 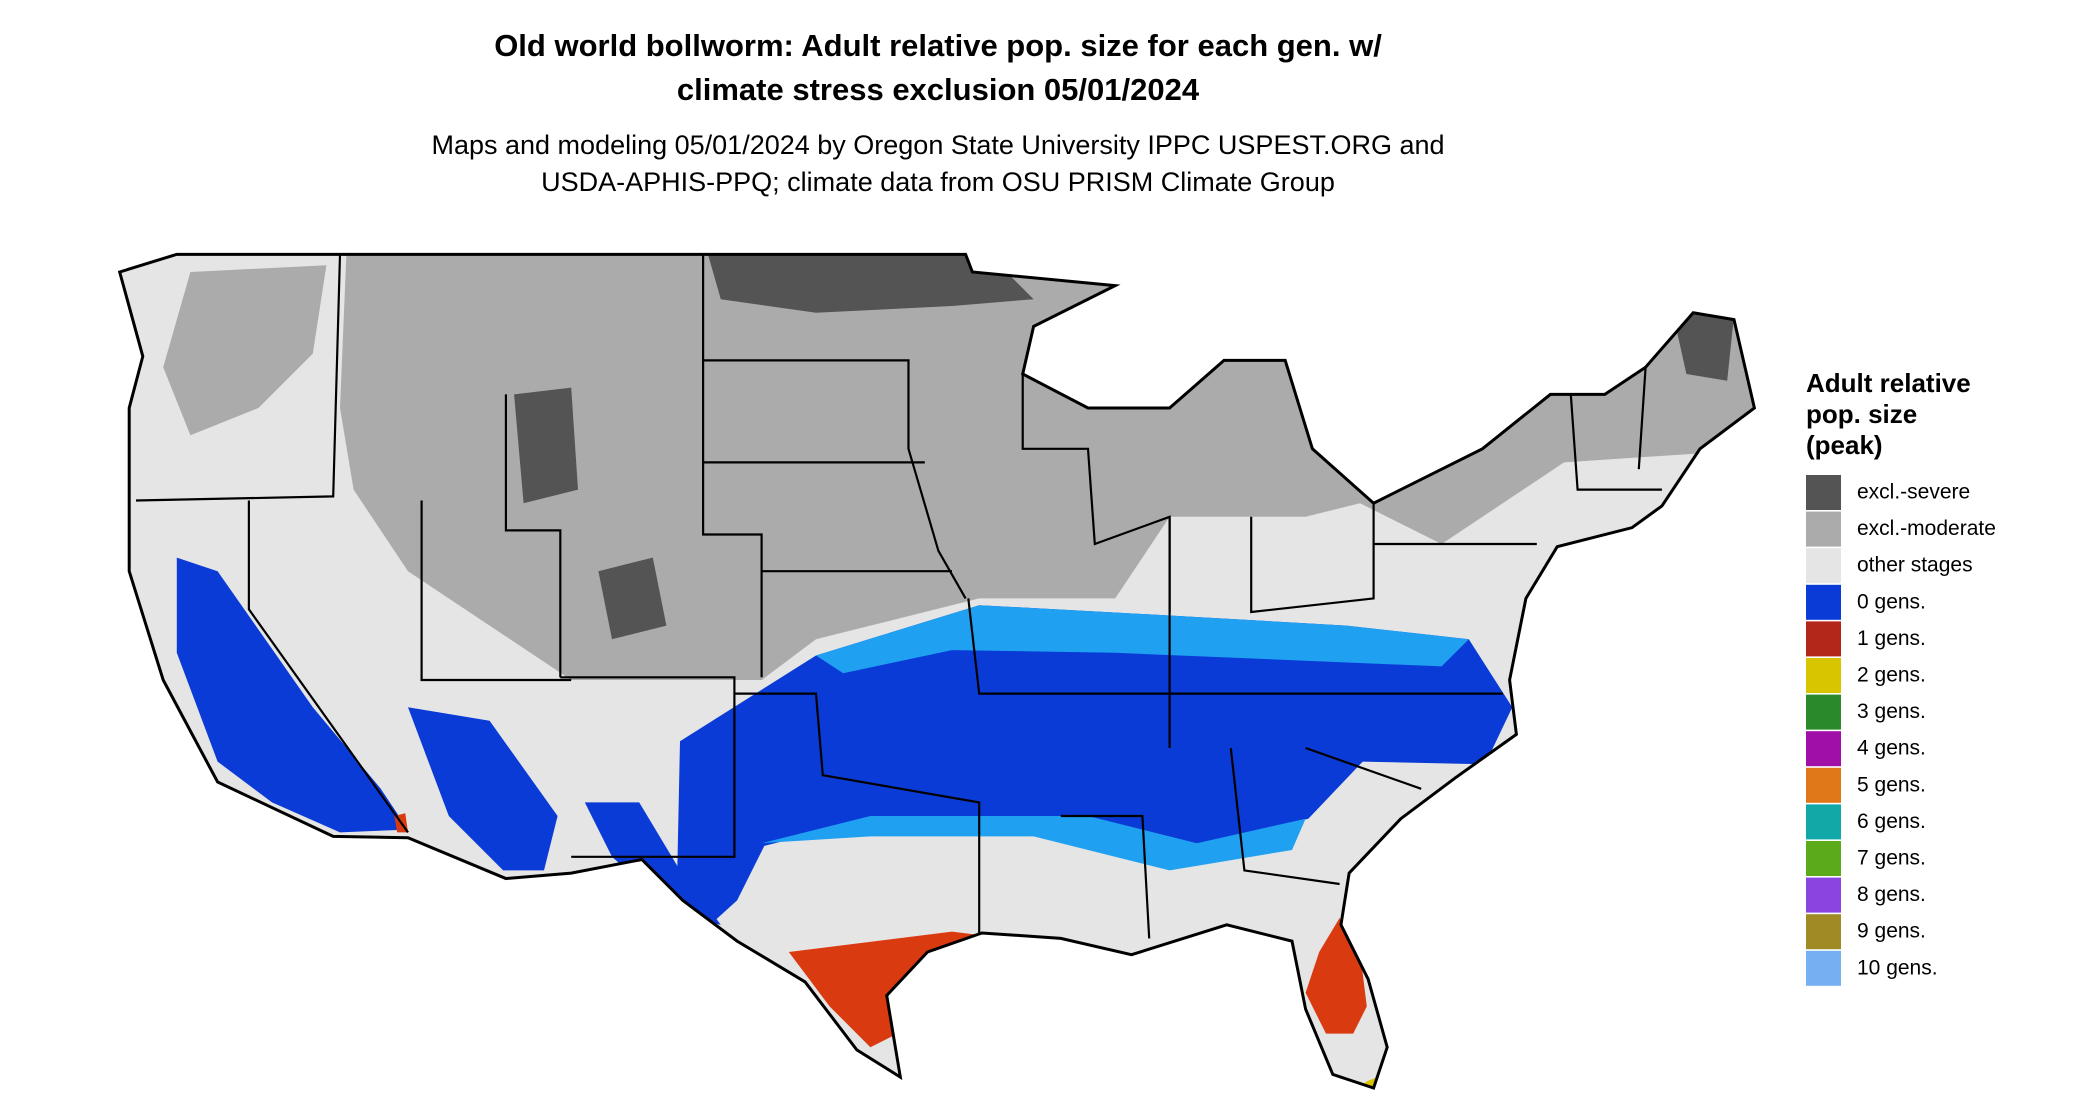 I want to click on legend-label: 3 gens., so click(x=1891, y=711).